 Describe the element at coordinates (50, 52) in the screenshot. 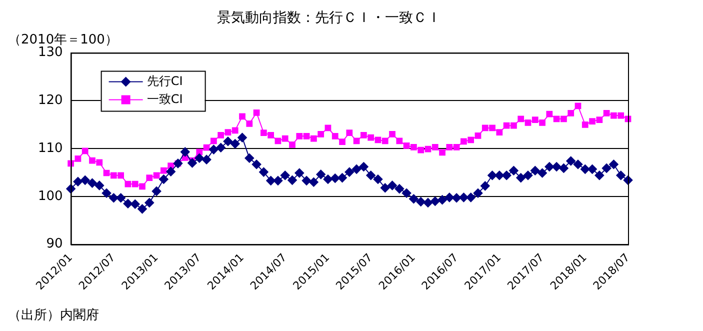

I see `y-tick-label: 130` at that location.